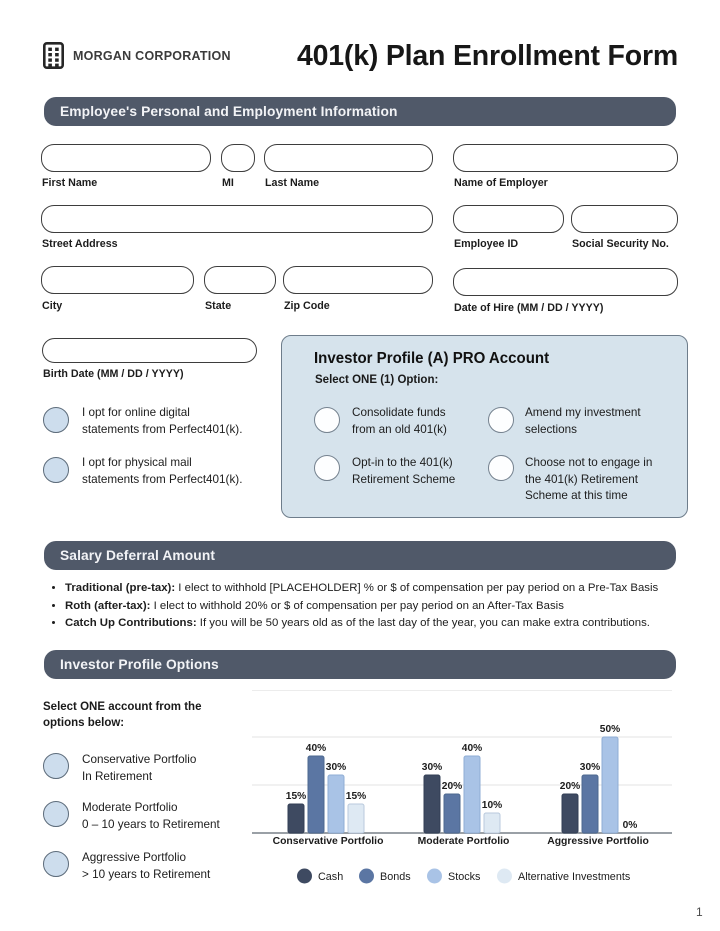  Describe the element at coordinates (574, 877) in the screenshot. I see `svg-text: Alternative Investments` at that location.